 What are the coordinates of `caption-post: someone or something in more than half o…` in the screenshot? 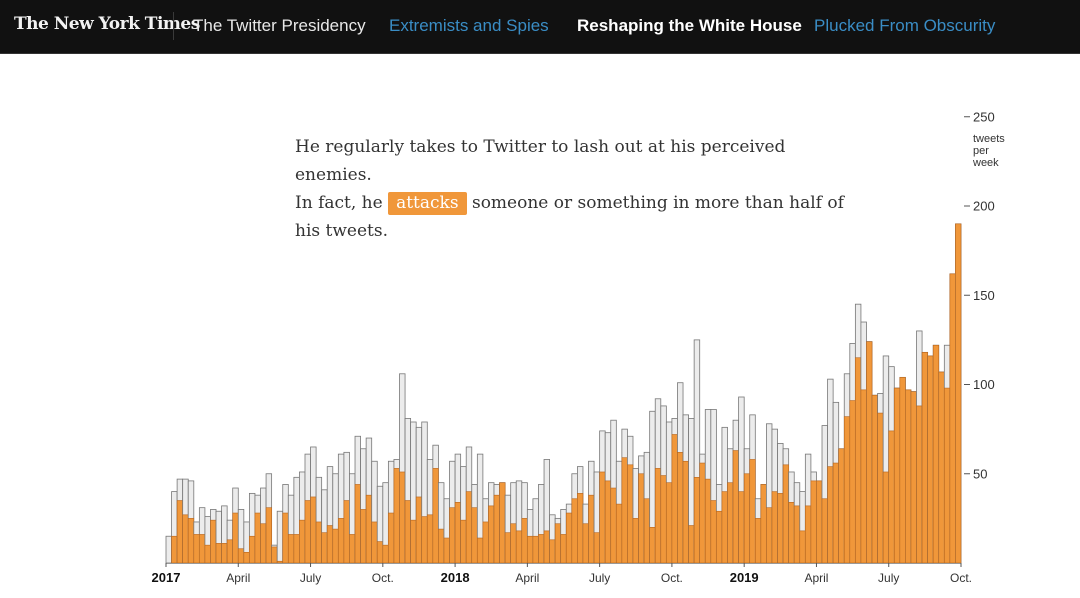 It's located at (569, 217).